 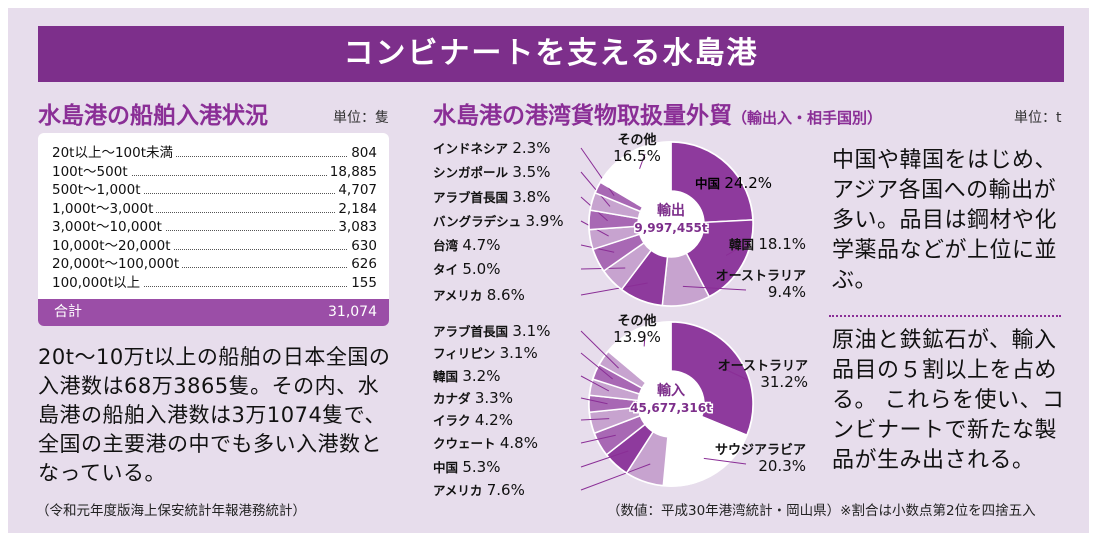 I want to click on vessel-row: 3,000t～10,000t 3,083, so click(x=214, y=227).